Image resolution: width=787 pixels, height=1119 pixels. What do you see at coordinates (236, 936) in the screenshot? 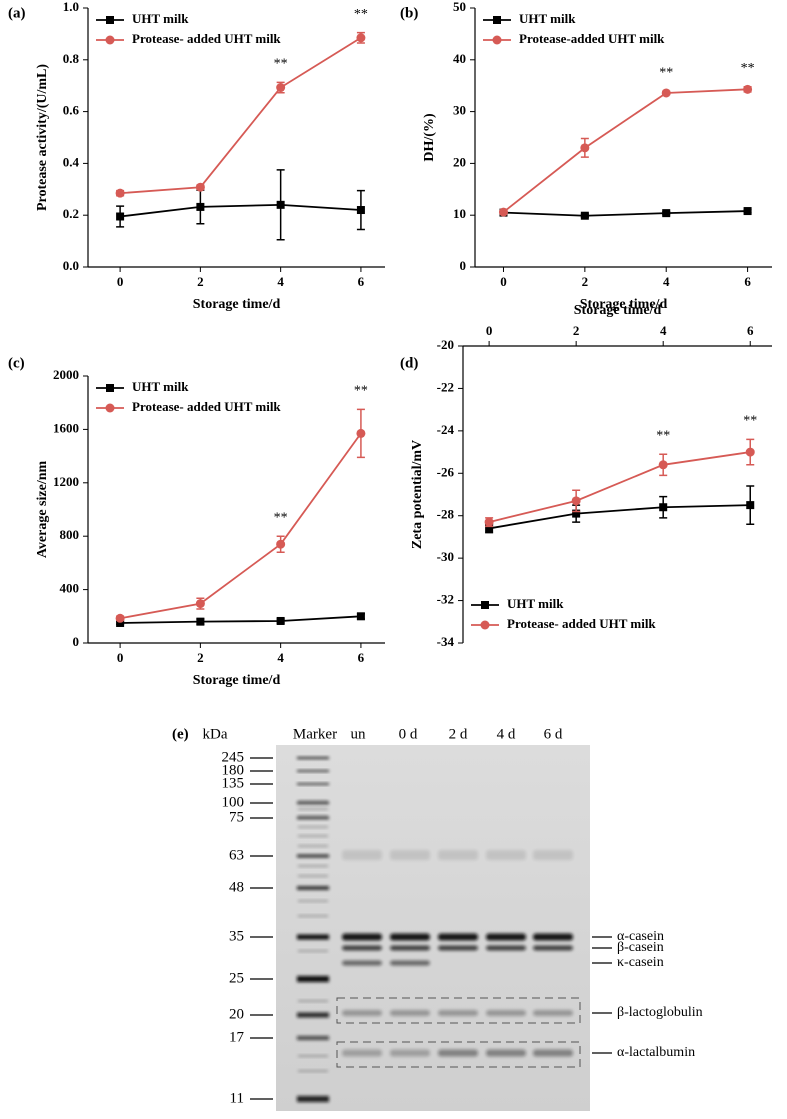
I see `marker-size-label: 35` at bounding box center [236, 936].